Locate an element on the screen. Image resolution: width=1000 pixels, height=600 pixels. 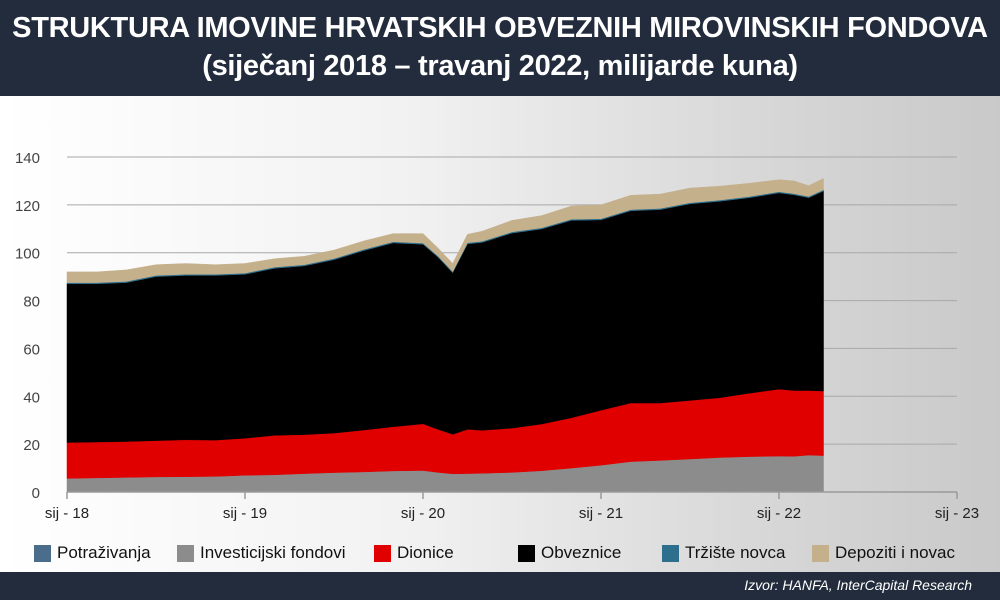
legend-item-obveznice: Obveznice is located at coordinates (569, 553).